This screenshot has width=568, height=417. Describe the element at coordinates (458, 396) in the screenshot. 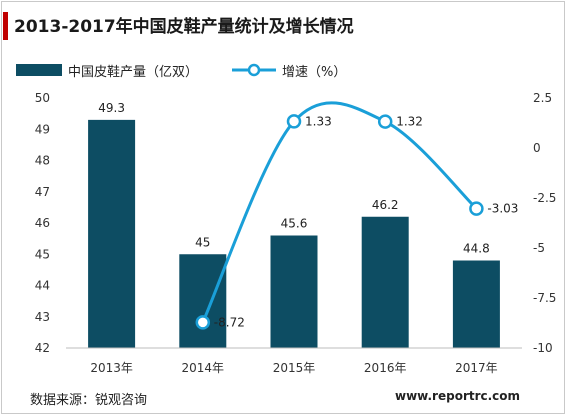

I see `website-label: www.reportrc.com` at that location.